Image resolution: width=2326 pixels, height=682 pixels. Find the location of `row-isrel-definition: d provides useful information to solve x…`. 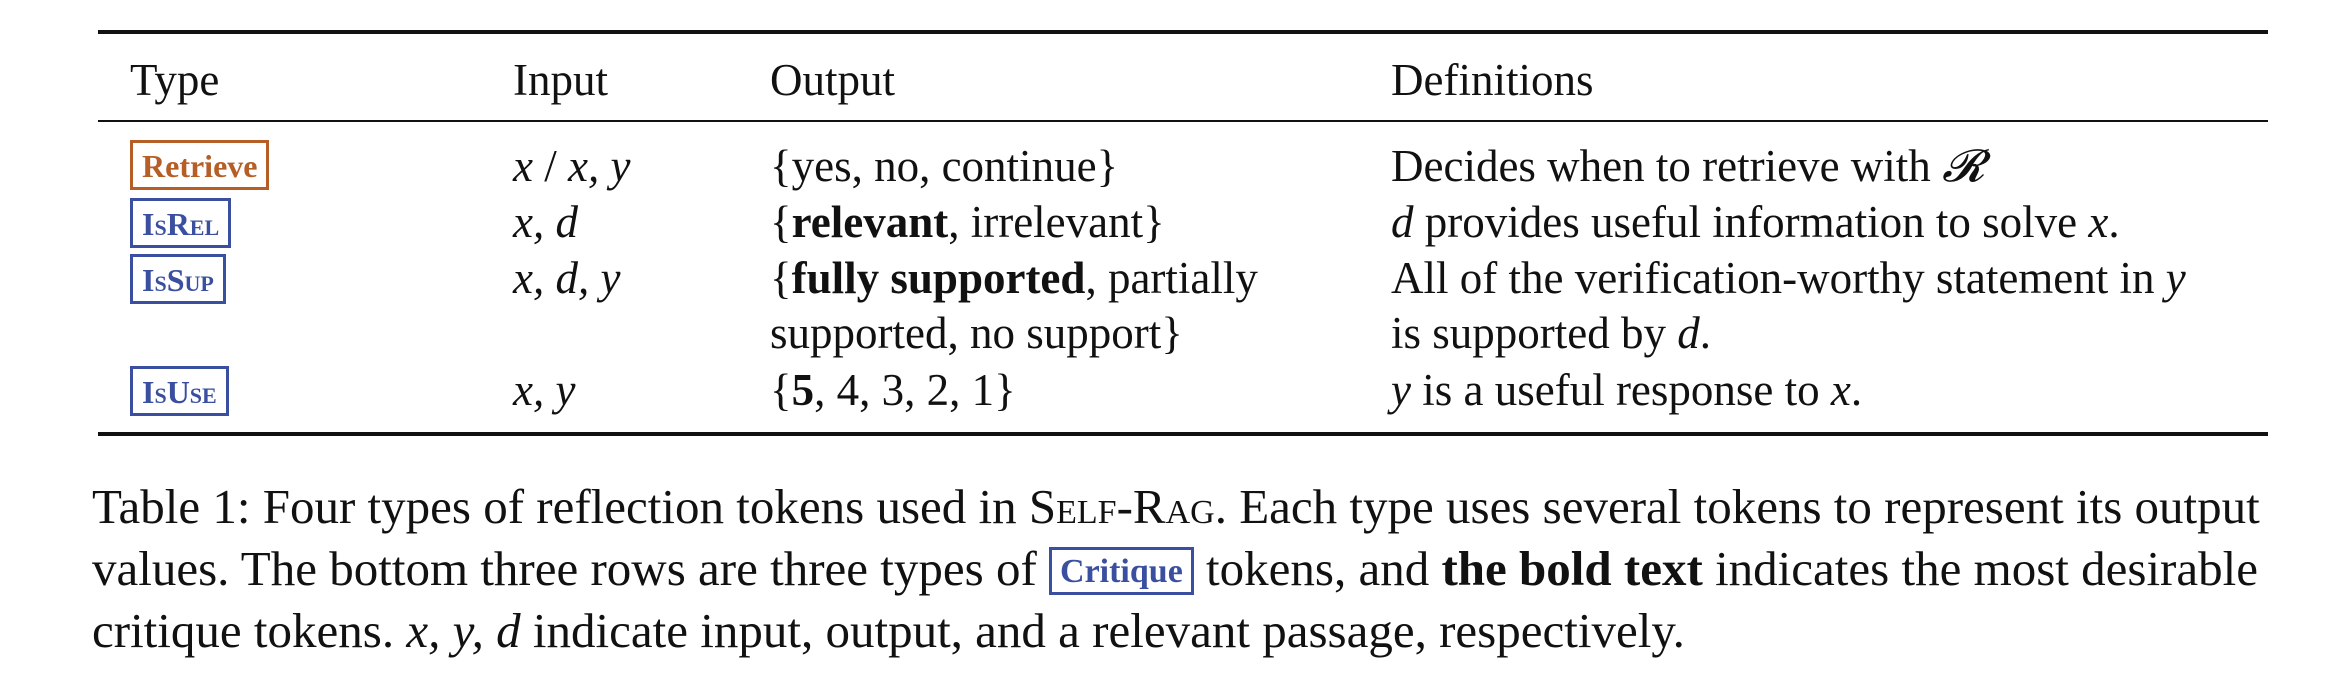

row-isrel-definition: d provides useful information to solve x… is located at coordinates (1755, 222).